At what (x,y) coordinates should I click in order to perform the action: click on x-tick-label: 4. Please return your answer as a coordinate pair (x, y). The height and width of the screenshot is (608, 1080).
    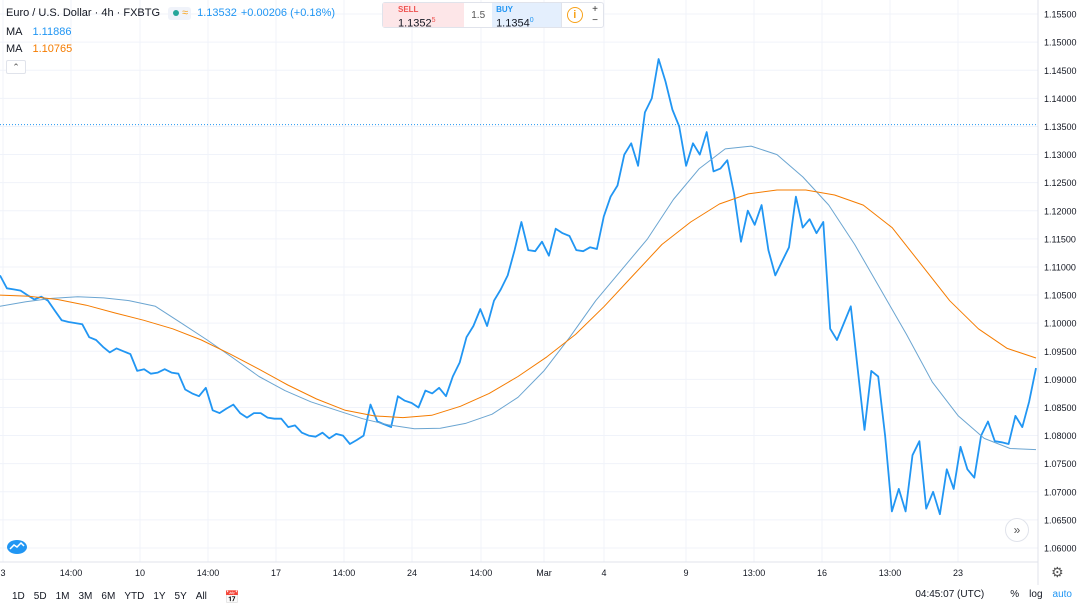
    Looking at the image, I should click on (603, 573).